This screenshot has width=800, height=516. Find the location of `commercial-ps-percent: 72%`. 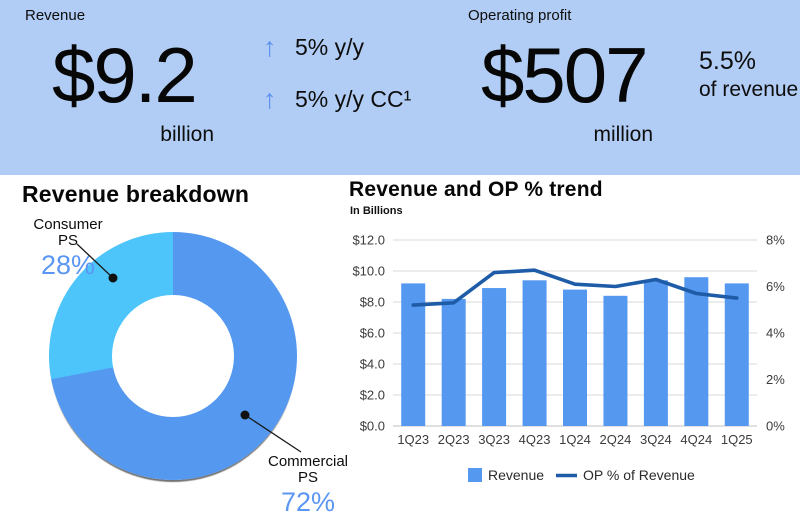

commercial-ps-percent: 72% is located at coordinates (308, 501).